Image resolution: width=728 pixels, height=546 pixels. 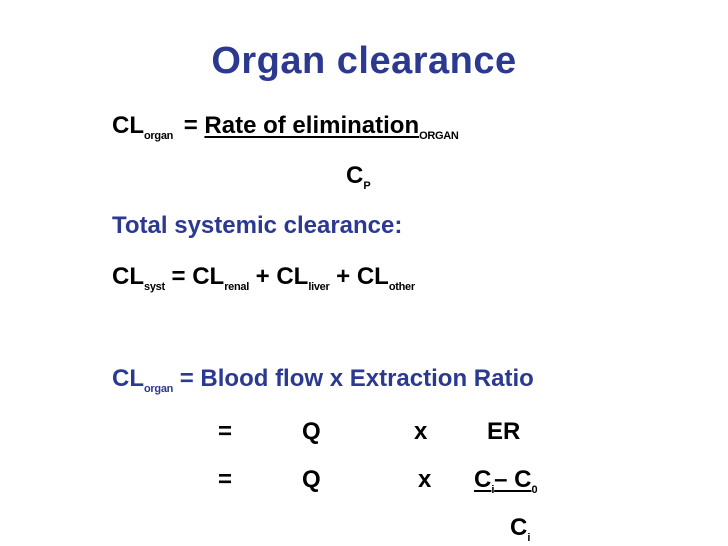 I want to click on blood-flow-rhs: = Blood flow x Extraction Ratio, so click(x=356, y=378).